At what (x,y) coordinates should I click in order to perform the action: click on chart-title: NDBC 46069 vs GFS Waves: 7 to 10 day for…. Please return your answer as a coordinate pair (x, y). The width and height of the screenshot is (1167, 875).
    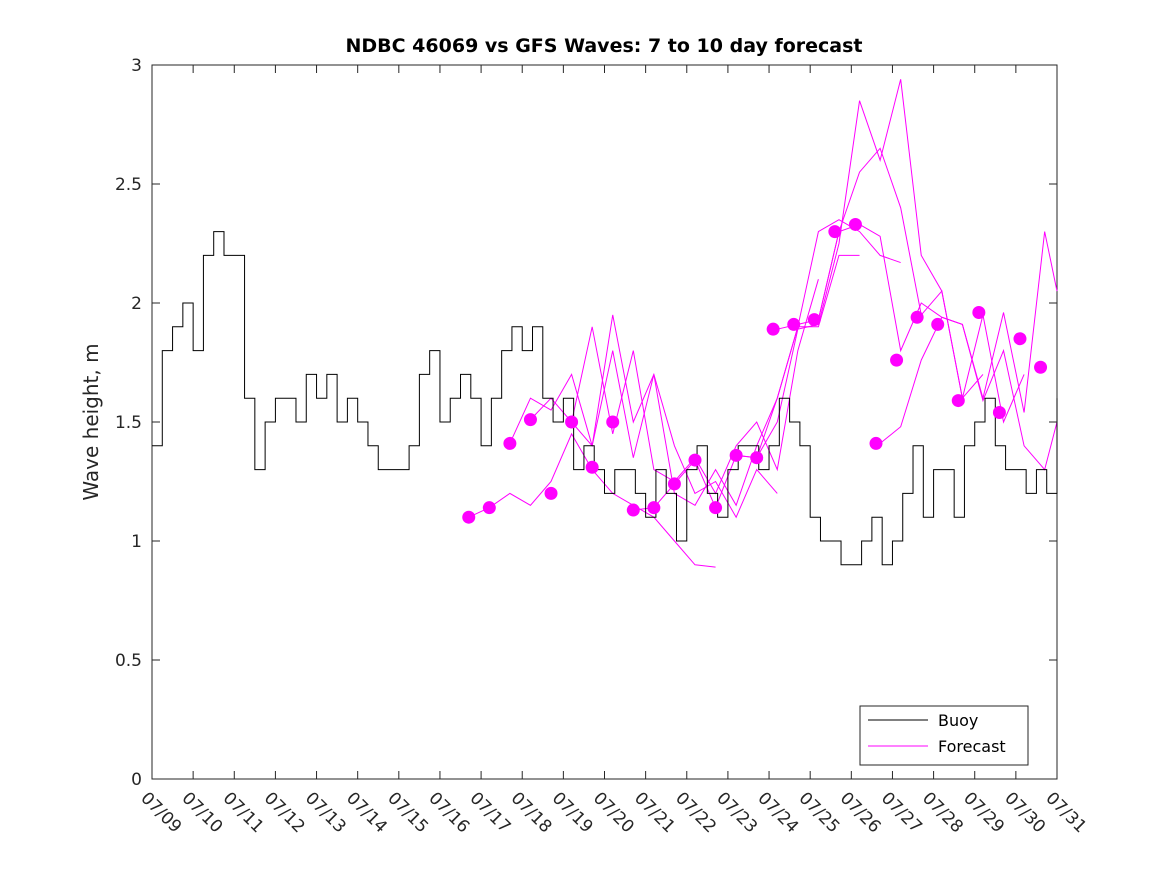
    Looking at the image, I should click on (603, 46).